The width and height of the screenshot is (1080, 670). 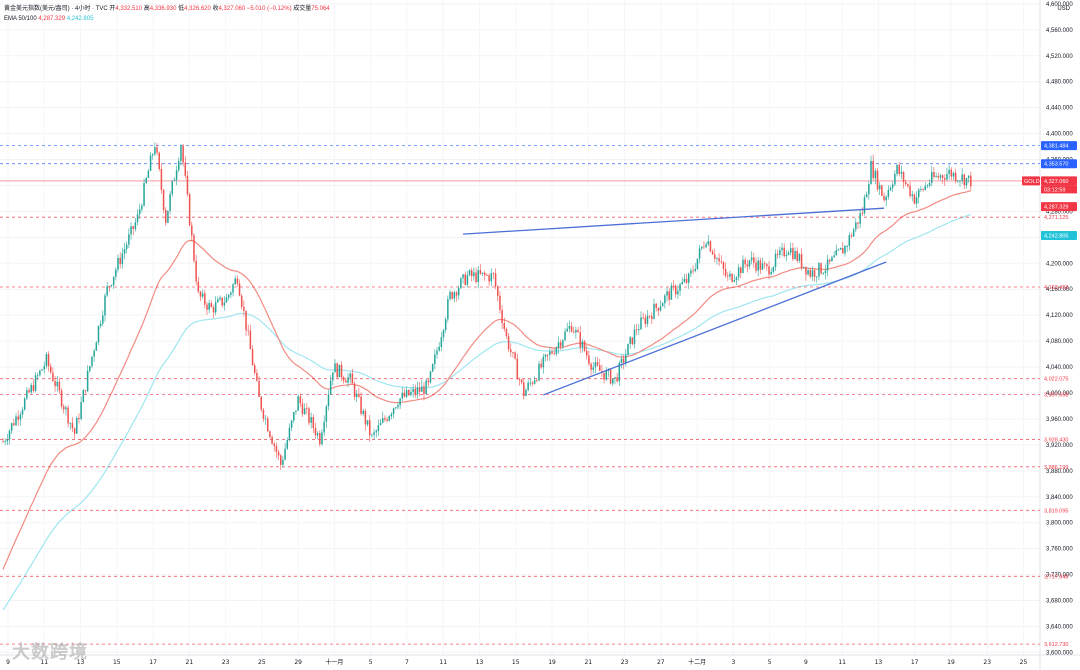 I want to click on legend-volume: 75.064, so click(x=320, y=9).